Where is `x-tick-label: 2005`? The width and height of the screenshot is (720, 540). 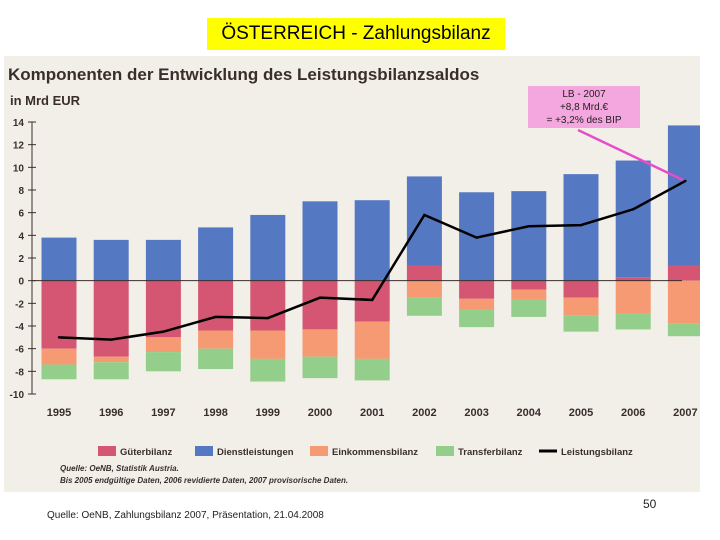
x-tick-label: 2005 is located at coordinates (581, 413).